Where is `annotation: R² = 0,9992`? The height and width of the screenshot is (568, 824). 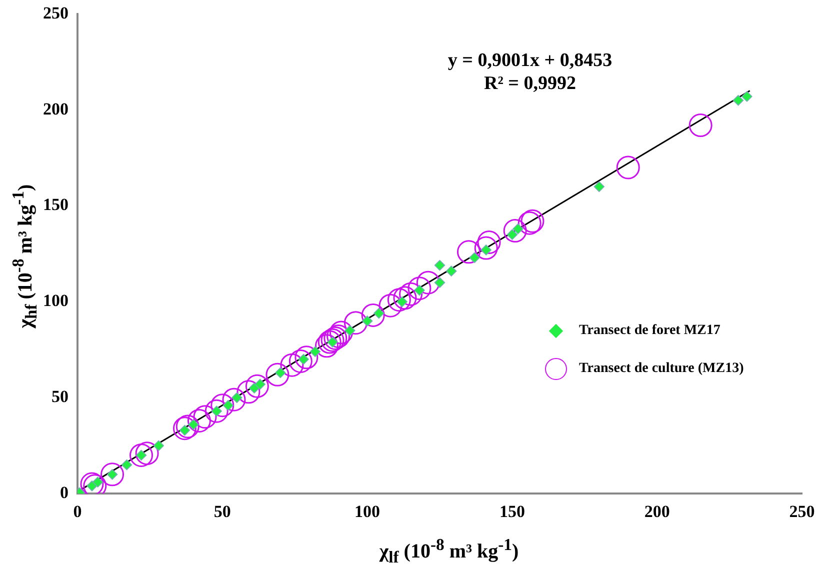
annotation: R² = 0,9992 is located at coordinates (530, 83).